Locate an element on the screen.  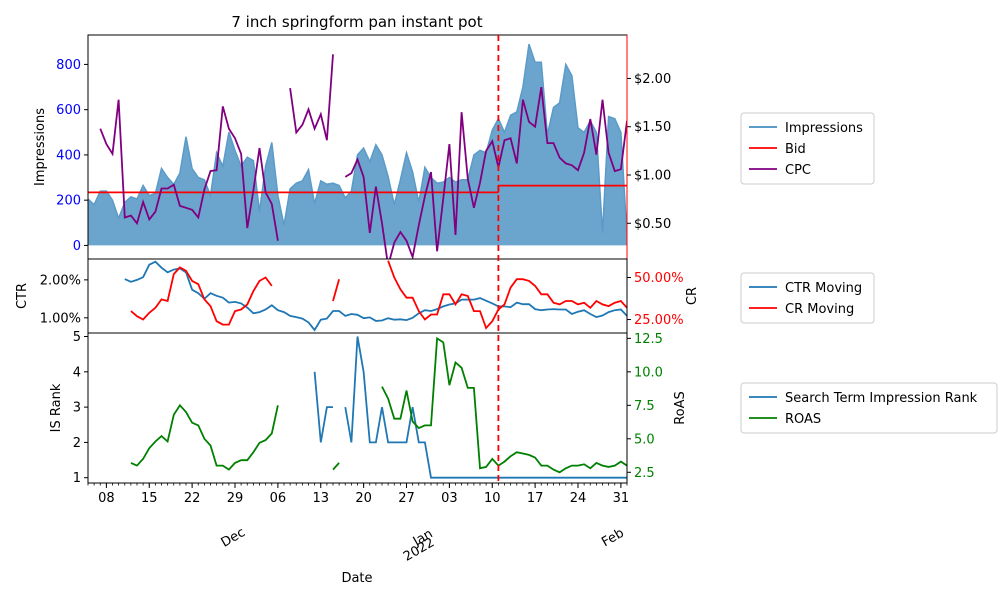
roas-tick-label: 10.0 is located at coordinates (648, 372).